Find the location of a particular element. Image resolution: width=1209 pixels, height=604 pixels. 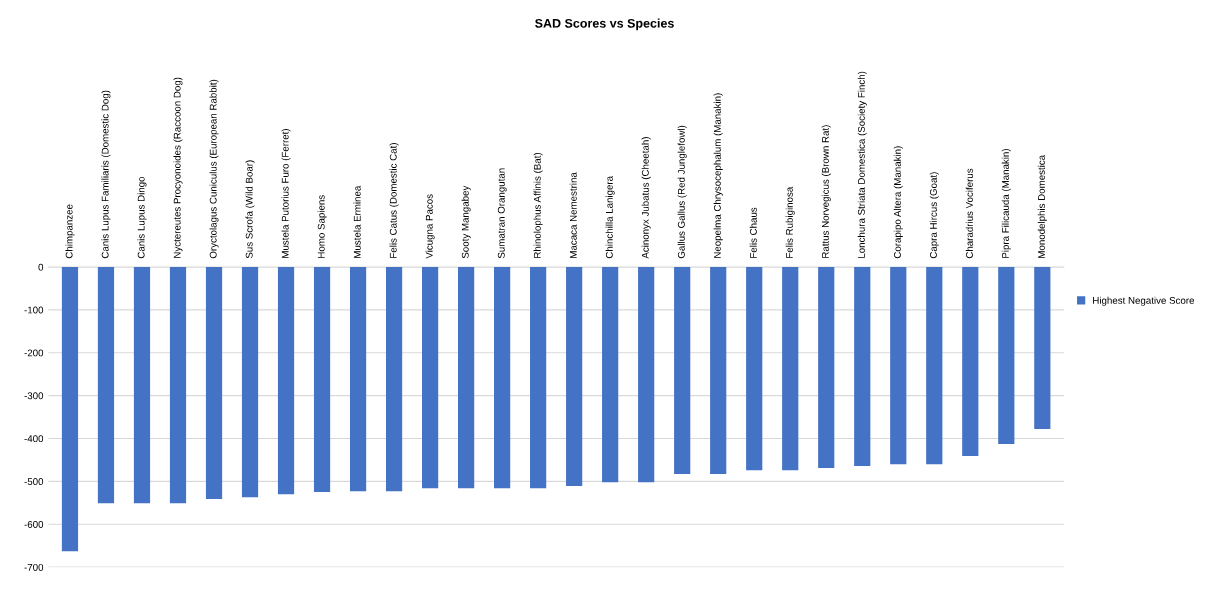

y-tick-label: -500 is located at coordinates (34, 482).